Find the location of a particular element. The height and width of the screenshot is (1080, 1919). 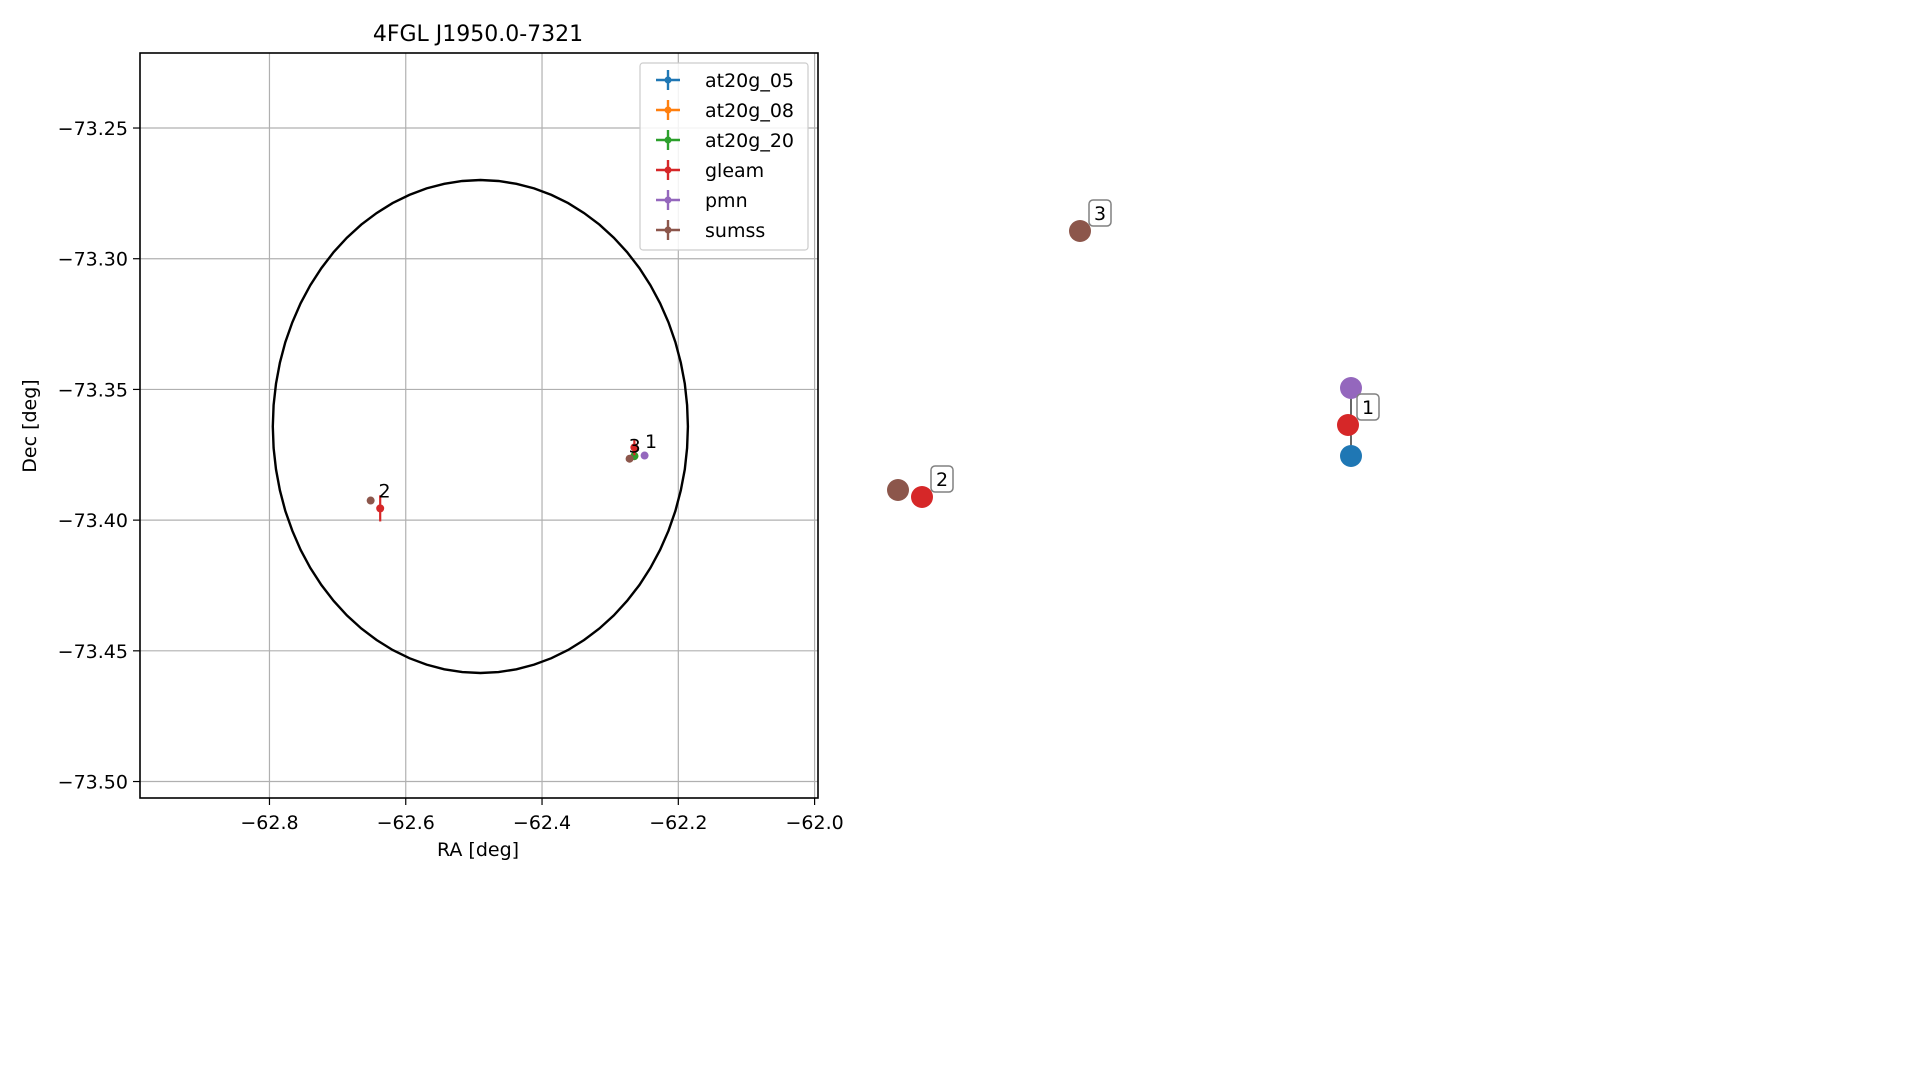

y-axis-label: Dec [deg] is located at coordinates (30, 425).